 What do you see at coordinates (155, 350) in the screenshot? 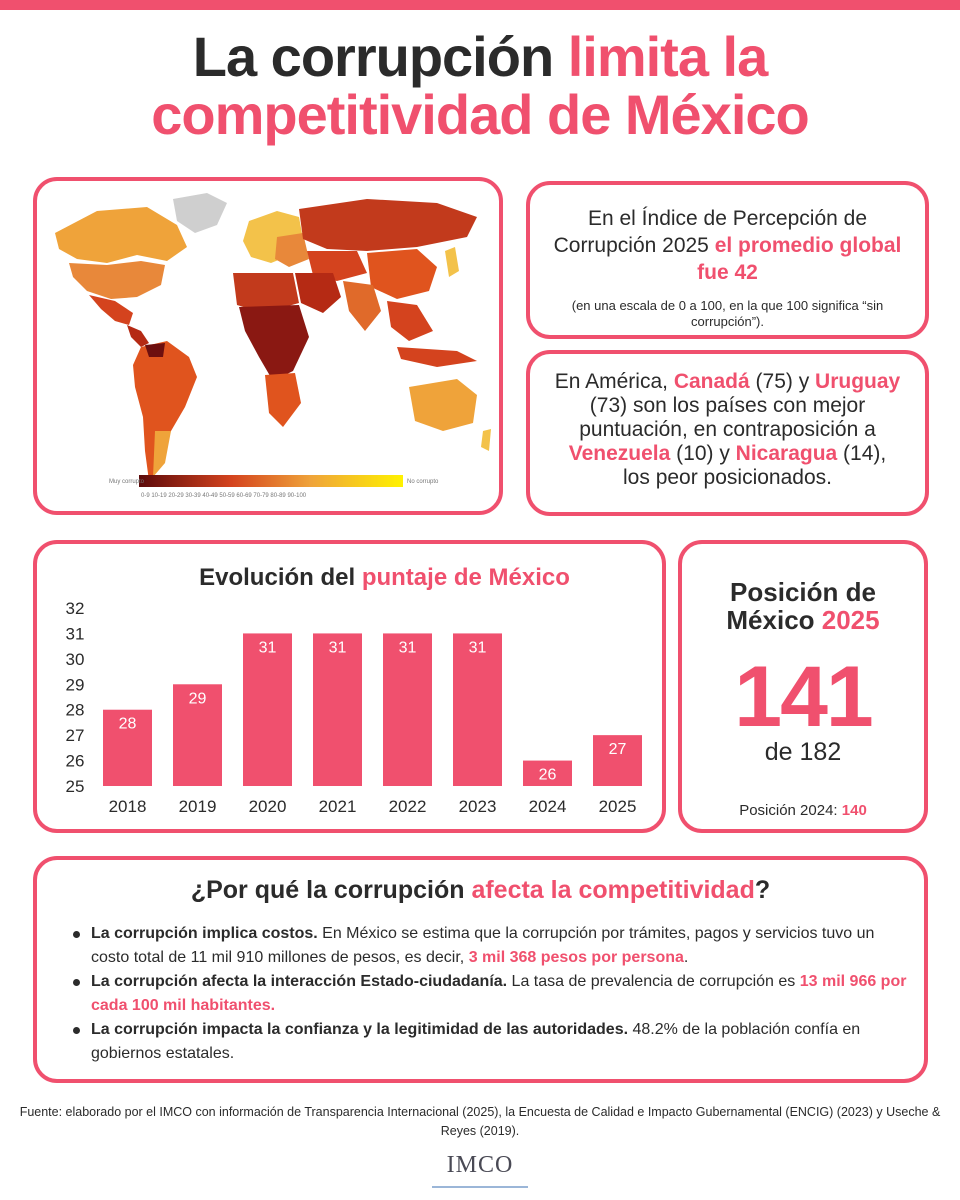
I see `map-region-venezuela` at bounding box center [155, 350].